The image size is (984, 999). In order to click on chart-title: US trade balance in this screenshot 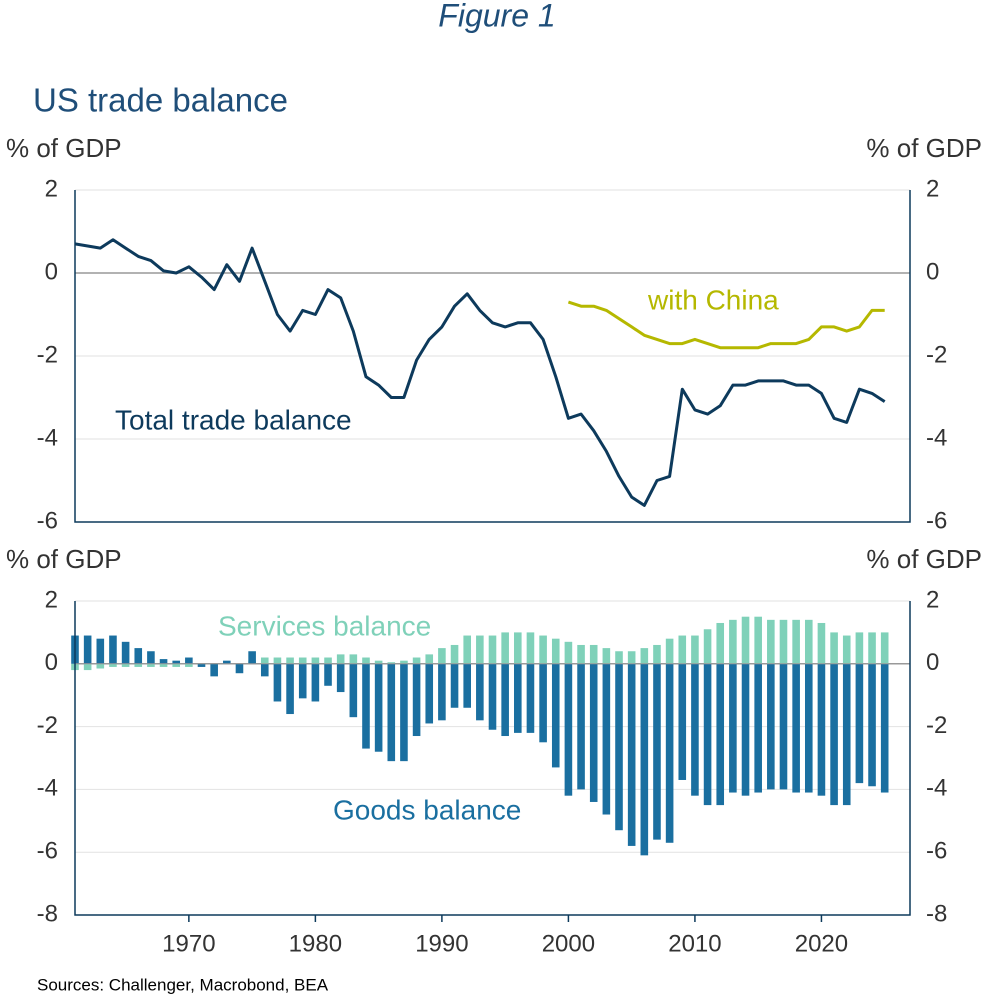, I will do `click(160, 100)`.